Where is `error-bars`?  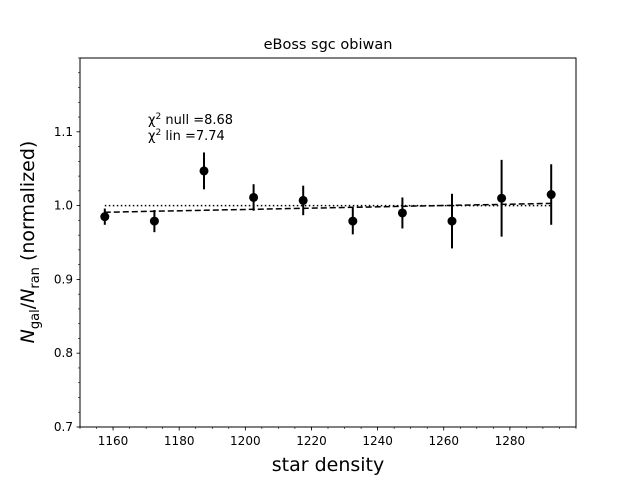
error-bars is located at coordinates (328, 200).